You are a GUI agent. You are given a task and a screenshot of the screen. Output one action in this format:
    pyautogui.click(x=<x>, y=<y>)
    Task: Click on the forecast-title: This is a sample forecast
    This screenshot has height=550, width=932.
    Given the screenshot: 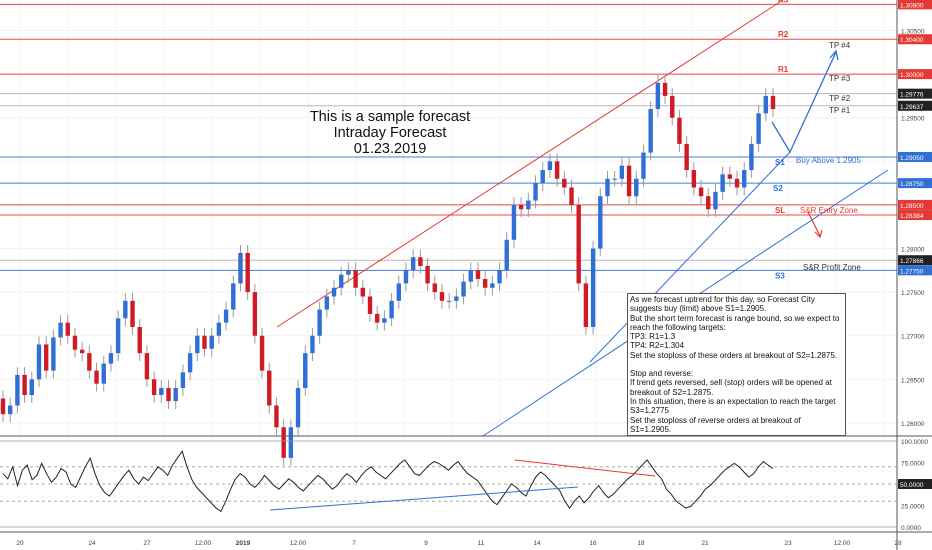 What is the action you would take?
    pyautogui.click(x=390, y=117)
    